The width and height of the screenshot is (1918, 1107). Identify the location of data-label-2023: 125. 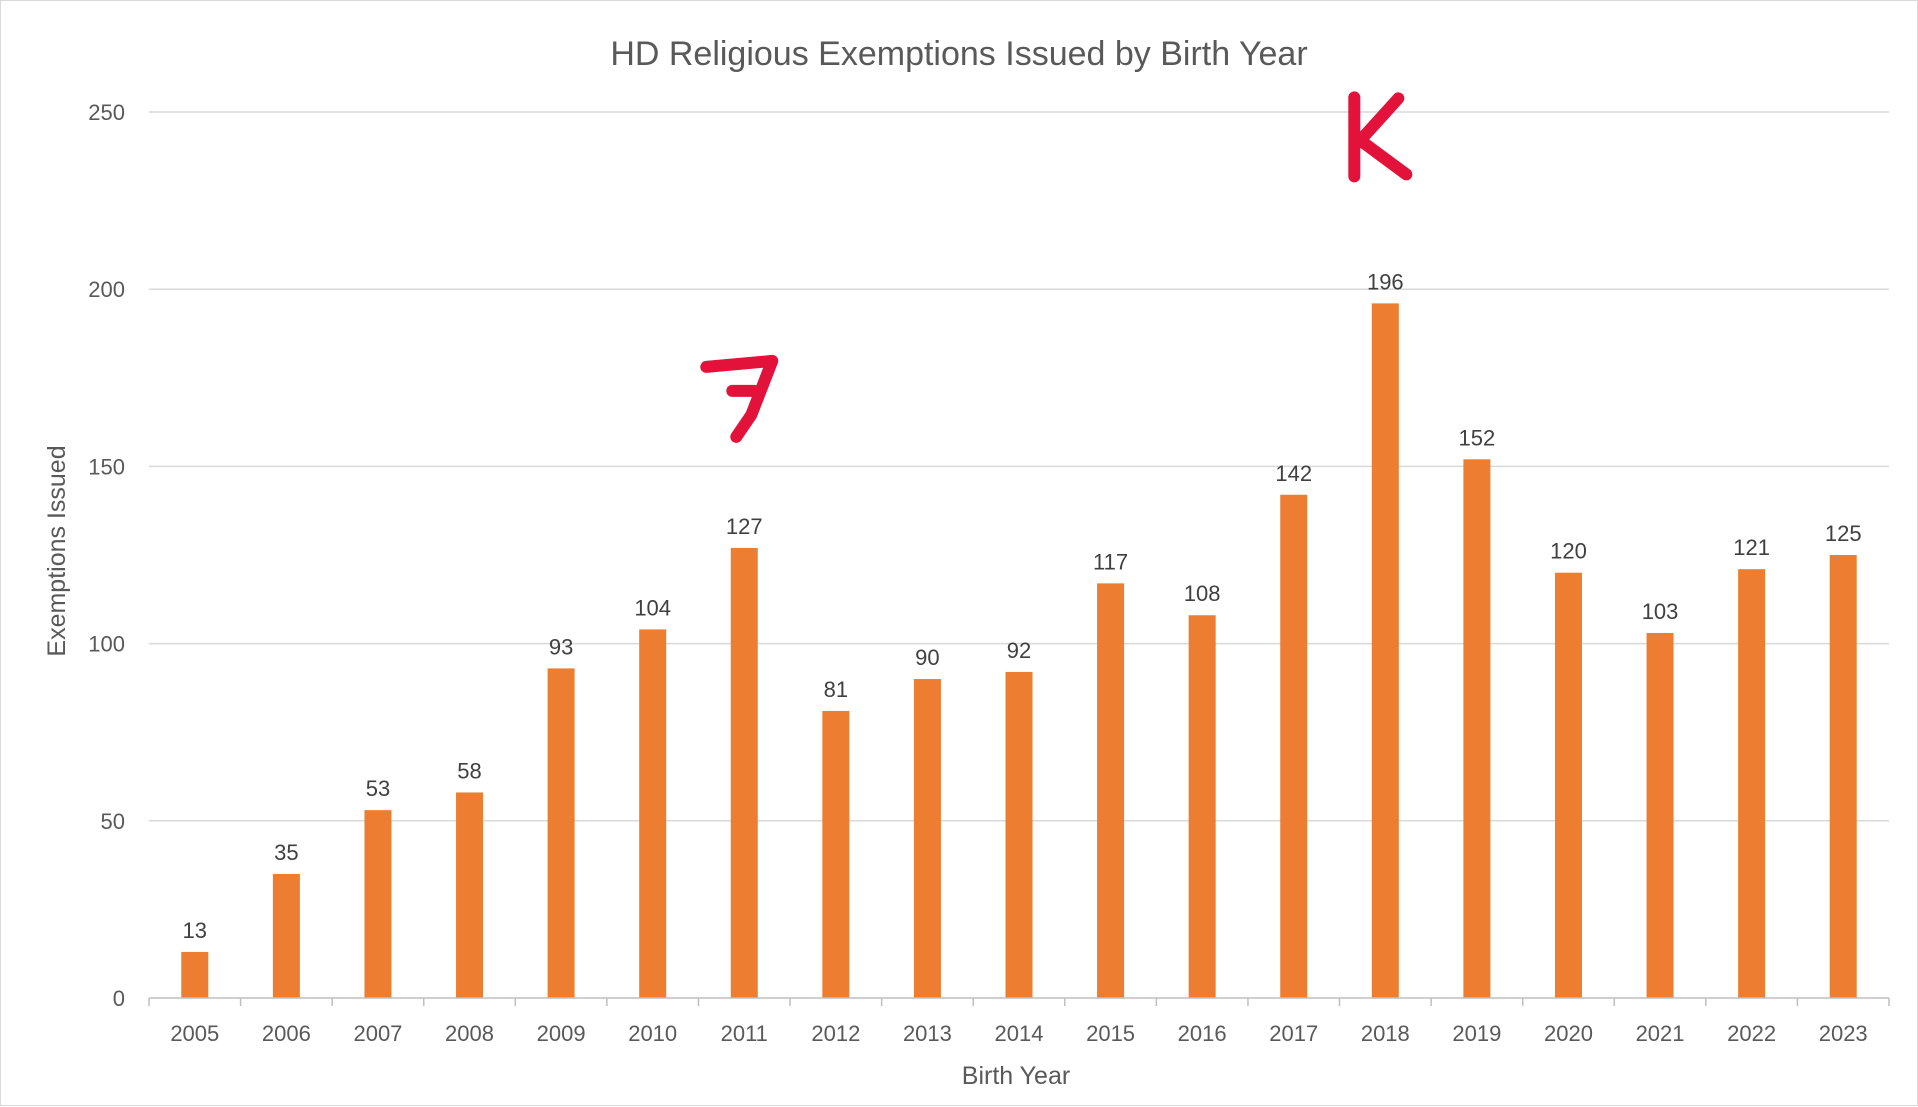
(1843, 533).